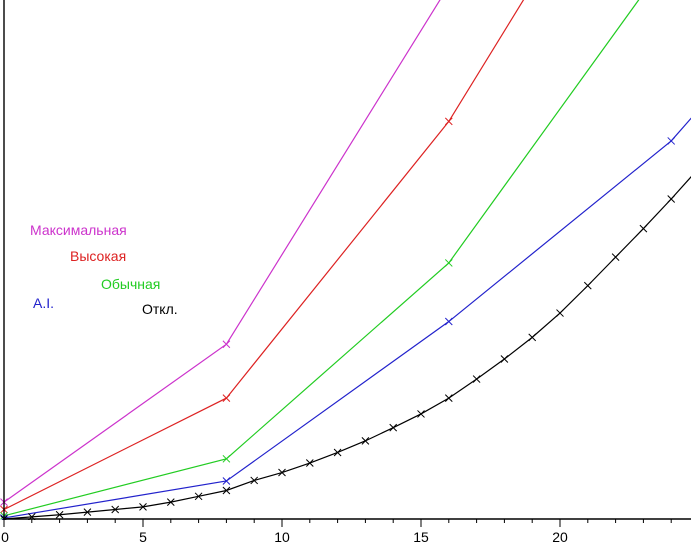 The width and height of the screenshot is (691, 545). I want to click on legend-entry-обычная: Обычная, so click(130, 284).